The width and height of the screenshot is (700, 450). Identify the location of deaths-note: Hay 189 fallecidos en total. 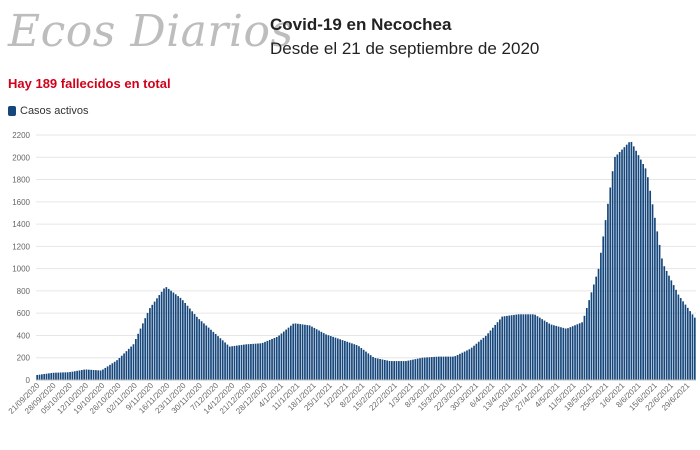
(89, 83).